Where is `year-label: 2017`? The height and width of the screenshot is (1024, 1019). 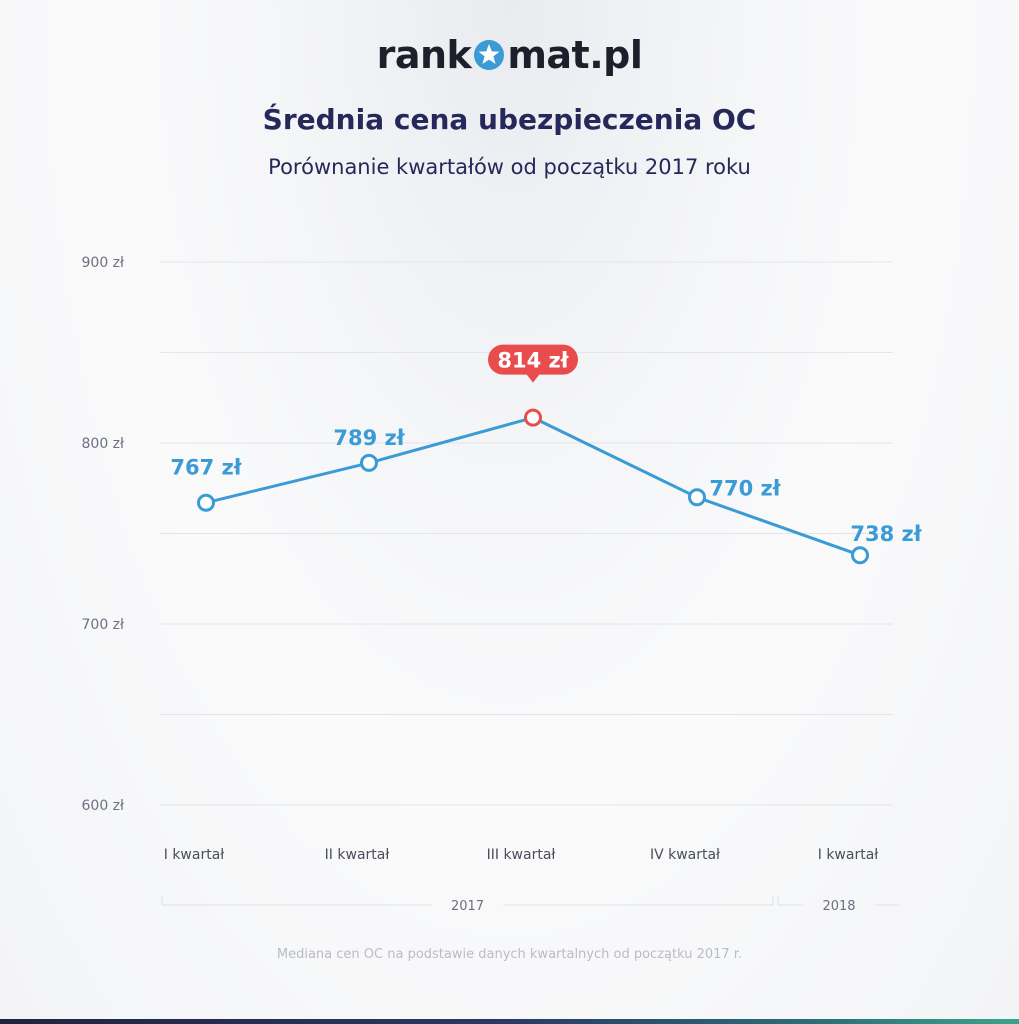 year-label: 2017 is located at coordinates (467, 906).